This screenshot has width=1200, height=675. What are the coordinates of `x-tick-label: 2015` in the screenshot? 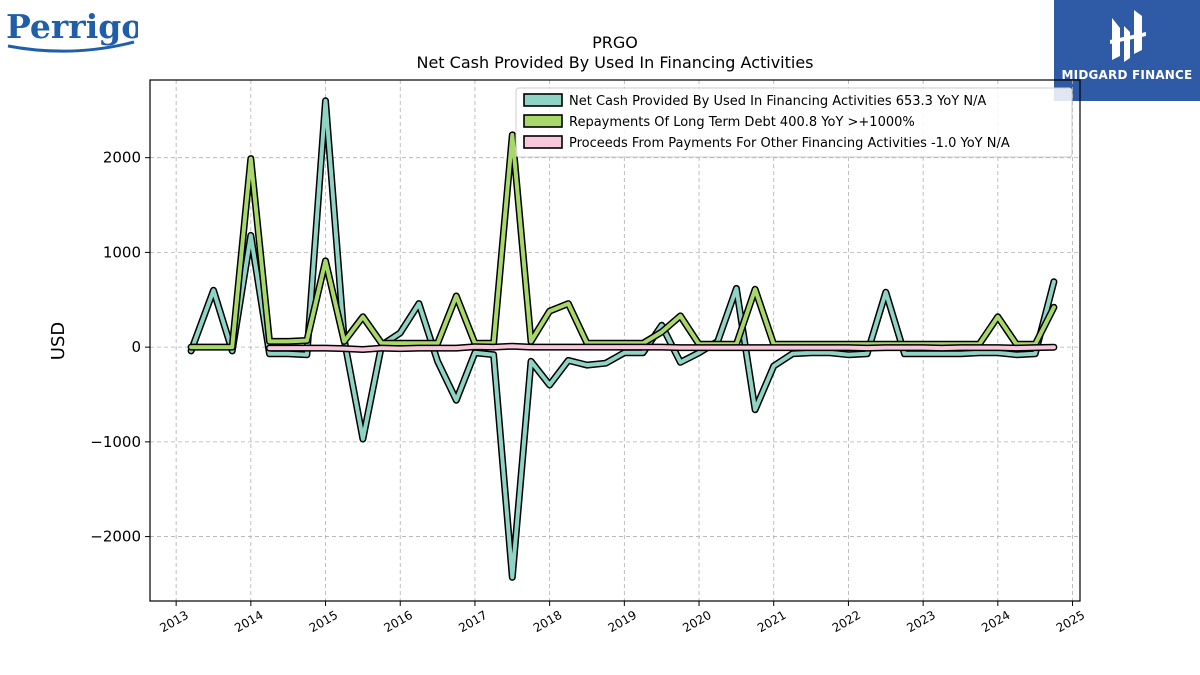 It's located at (323, 621).